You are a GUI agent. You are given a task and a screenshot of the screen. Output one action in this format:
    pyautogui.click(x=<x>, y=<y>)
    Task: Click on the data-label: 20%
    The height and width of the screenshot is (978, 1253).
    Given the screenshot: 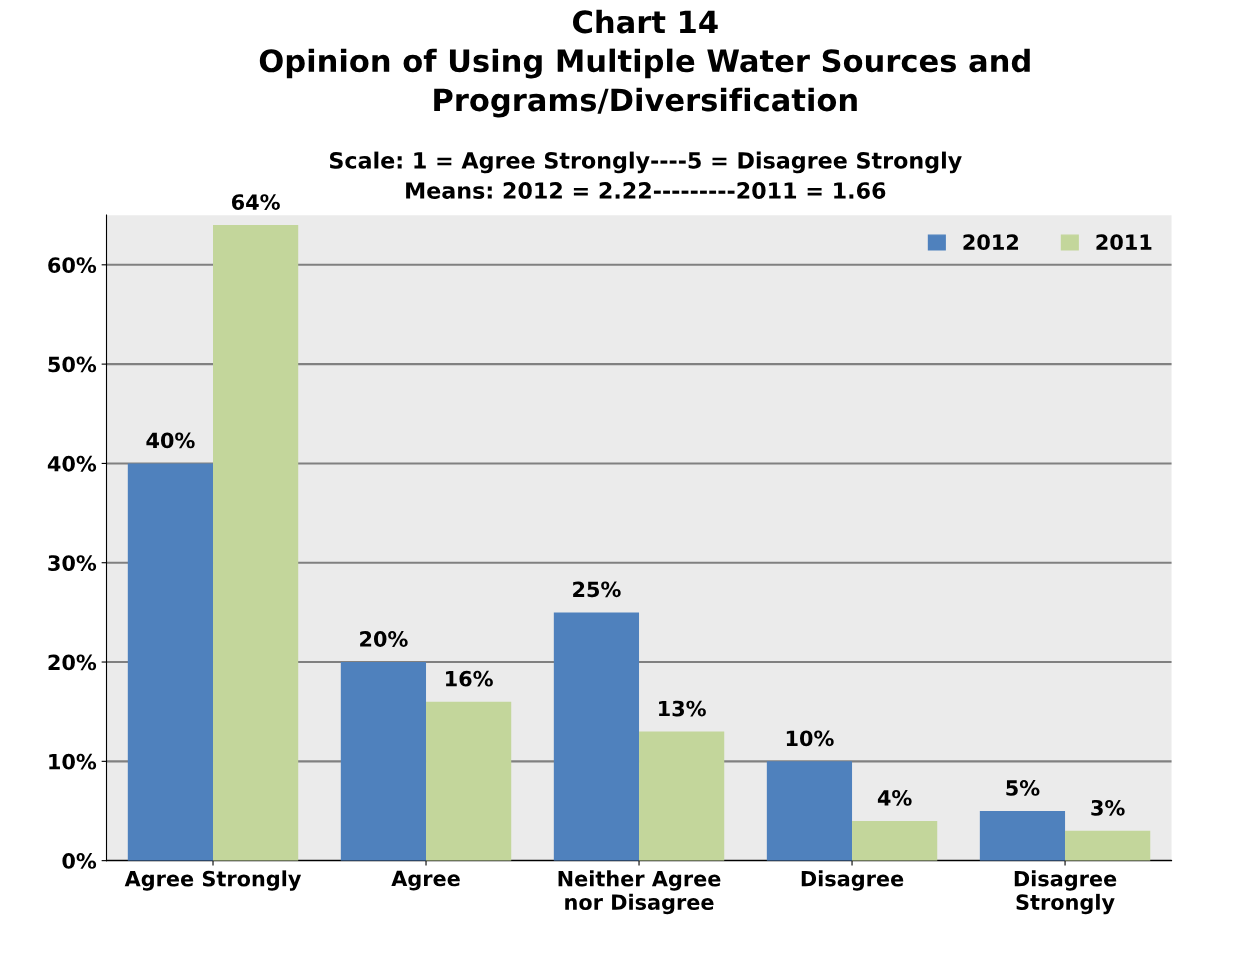 What is the action you would take?
    pyautogui.click(x=384, y=639)
    